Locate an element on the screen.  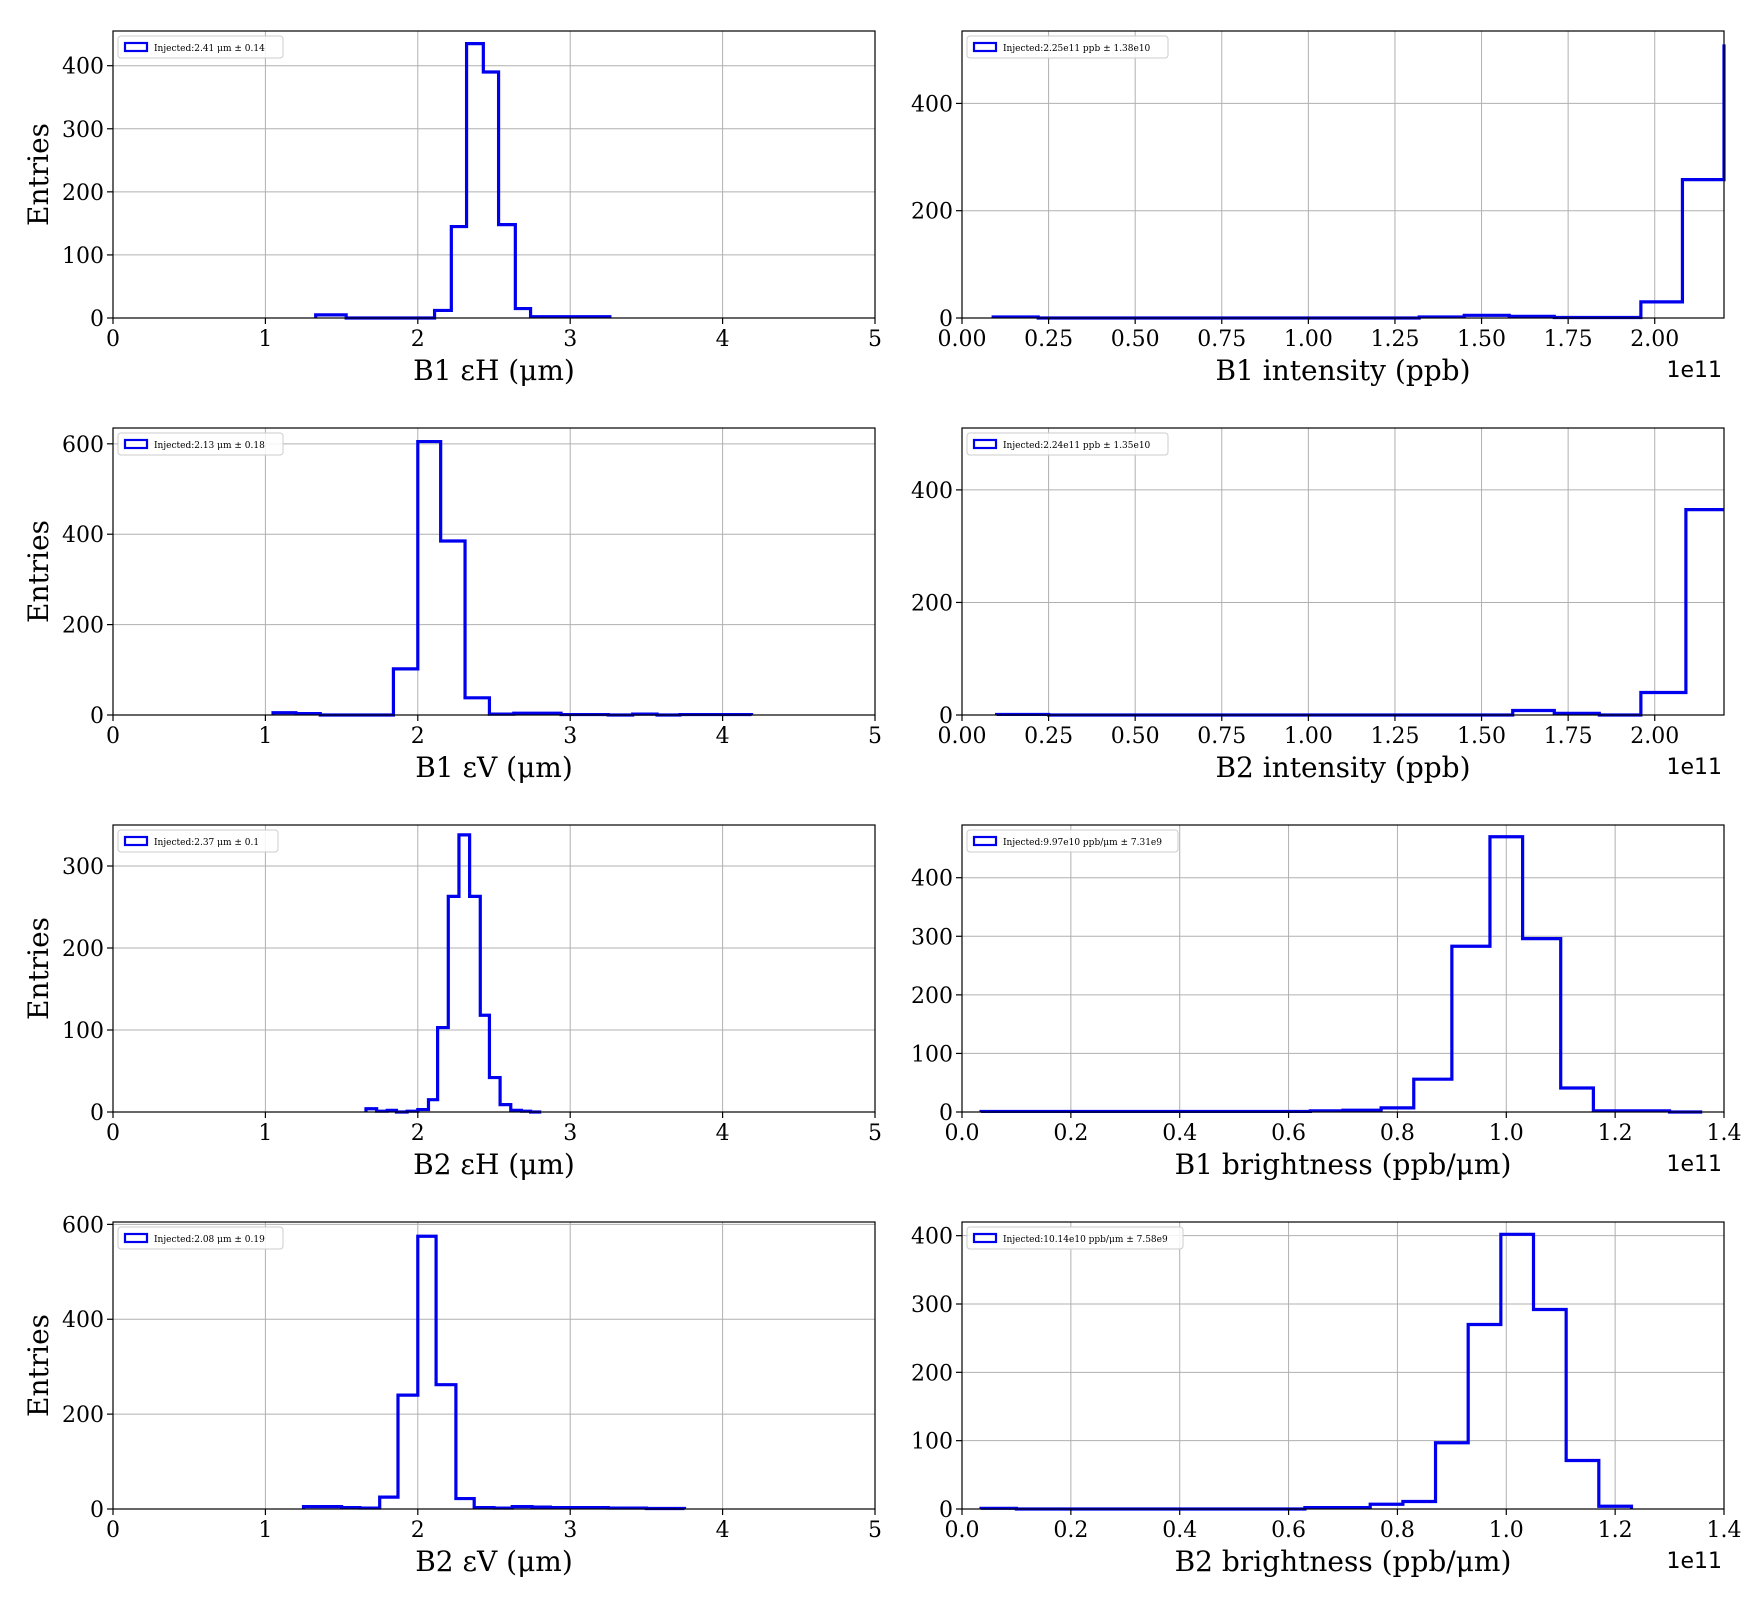
x-tick-label: 1.4 is located at coordinates (1724, 1133).